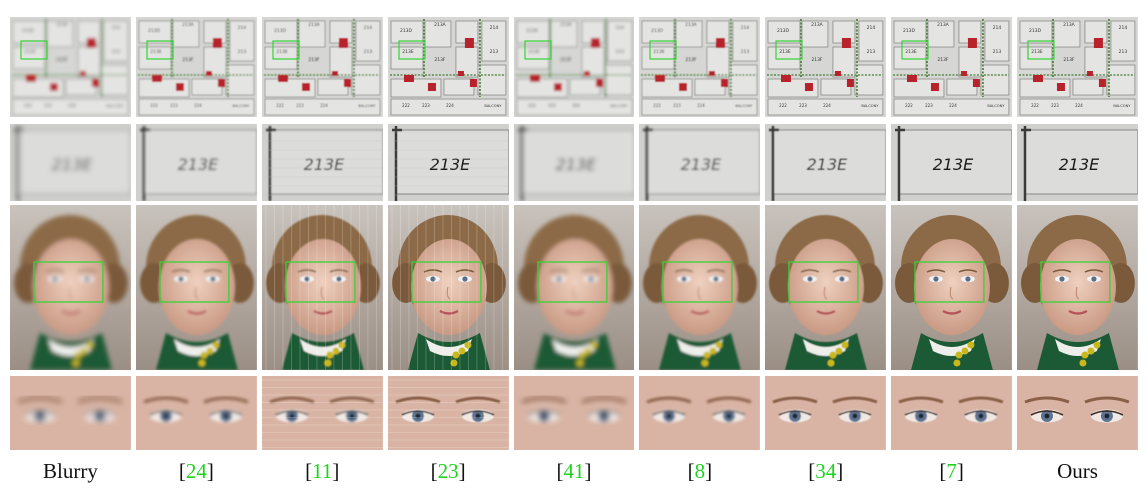  What do you see at coordinates (322, 287) in the screenshot?
I see `face-panel-m11` at bounding box center [322, 287].